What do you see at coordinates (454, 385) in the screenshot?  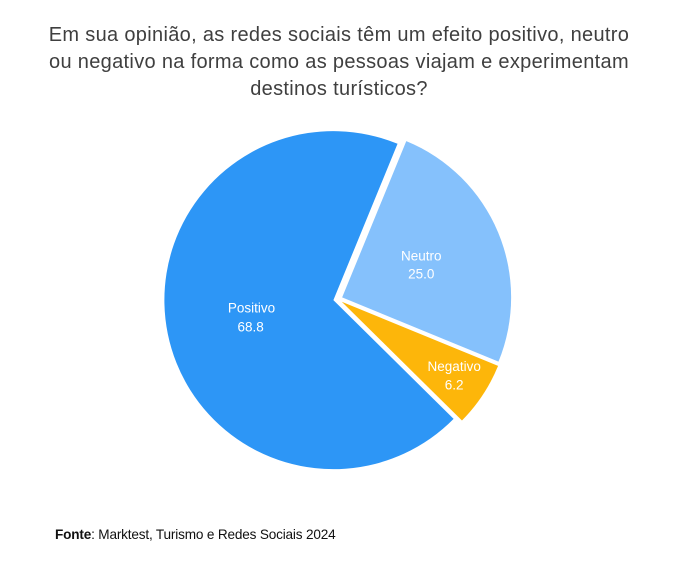 I see `svg-text: 6.2` at bounding box center [454, 385].